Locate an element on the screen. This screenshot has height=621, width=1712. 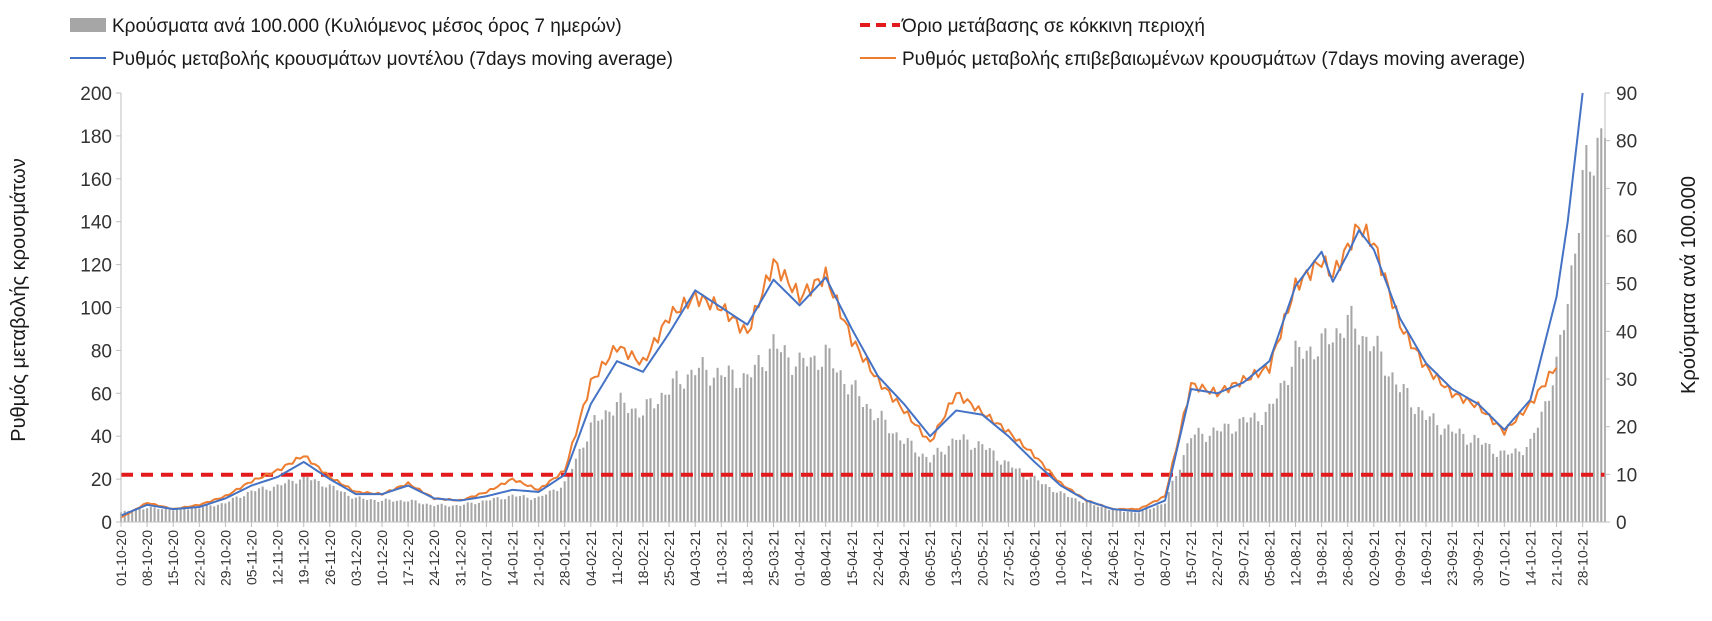
x-tick-label: 02-09-21 is located at coordinates (1374, 558).